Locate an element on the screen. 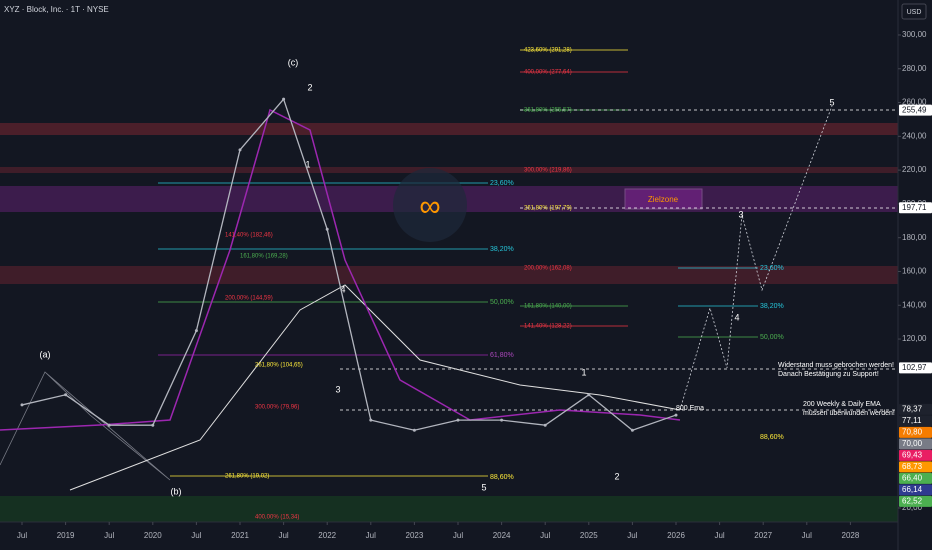  projection is located at coordinates (756, 258).